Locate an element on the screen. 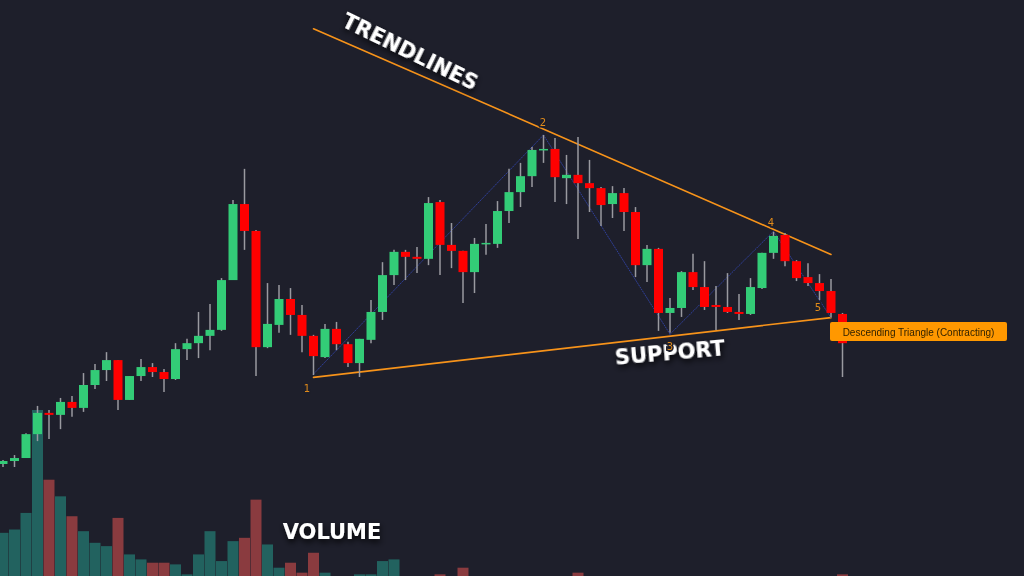  annotation: VOLUME is located at coordinates (332, 532).